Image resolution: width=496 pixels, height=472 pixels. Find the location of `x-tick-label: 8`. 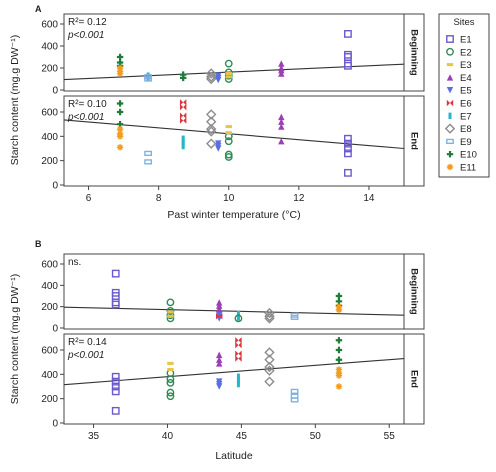

x-tick-label: 8 is located at coordinates (159, 198).